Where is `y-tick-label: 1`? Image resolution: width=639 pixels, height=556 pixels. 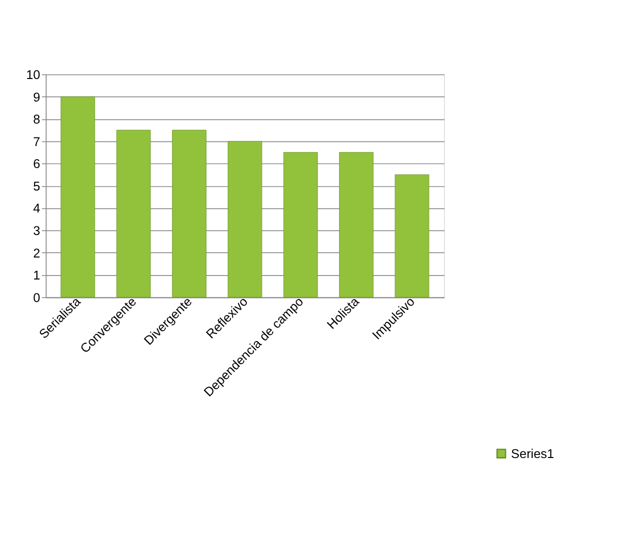 y-tick-label: 1 is located at coordinates (36, 275).